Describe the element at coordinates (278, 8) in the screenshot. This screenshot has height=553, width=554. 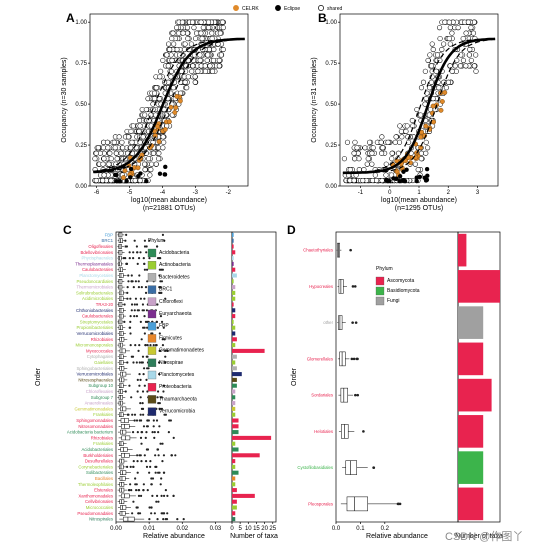
I see `legend-key-eclipse` at that location.